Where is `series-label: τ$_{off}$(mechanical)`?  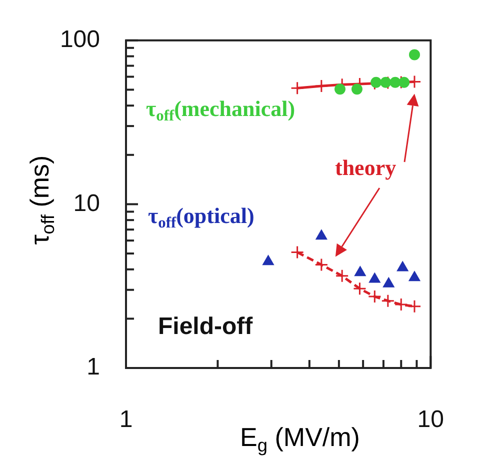 series-label: τ$_{off}$(mechanical) is located at coordinates (221, 110).